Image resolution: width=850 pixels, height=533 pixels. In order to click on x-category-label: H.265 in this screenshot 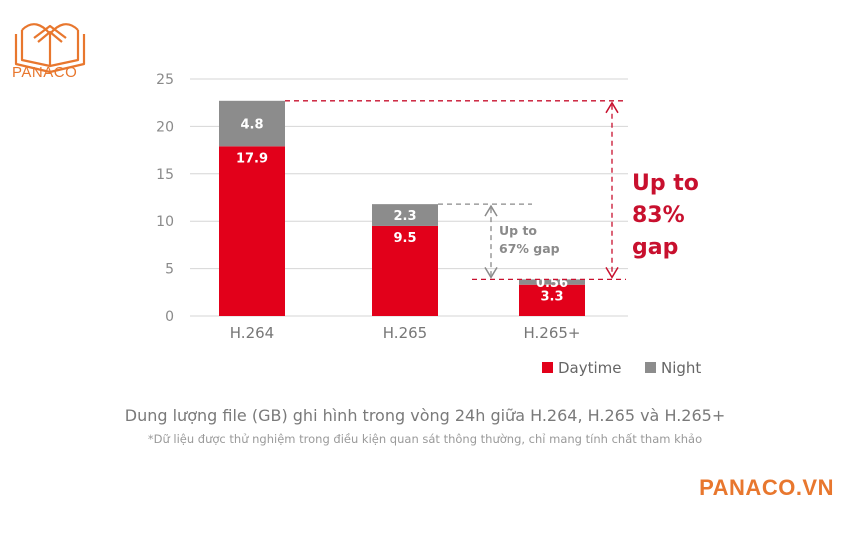, I will do `click(405, 333)`.